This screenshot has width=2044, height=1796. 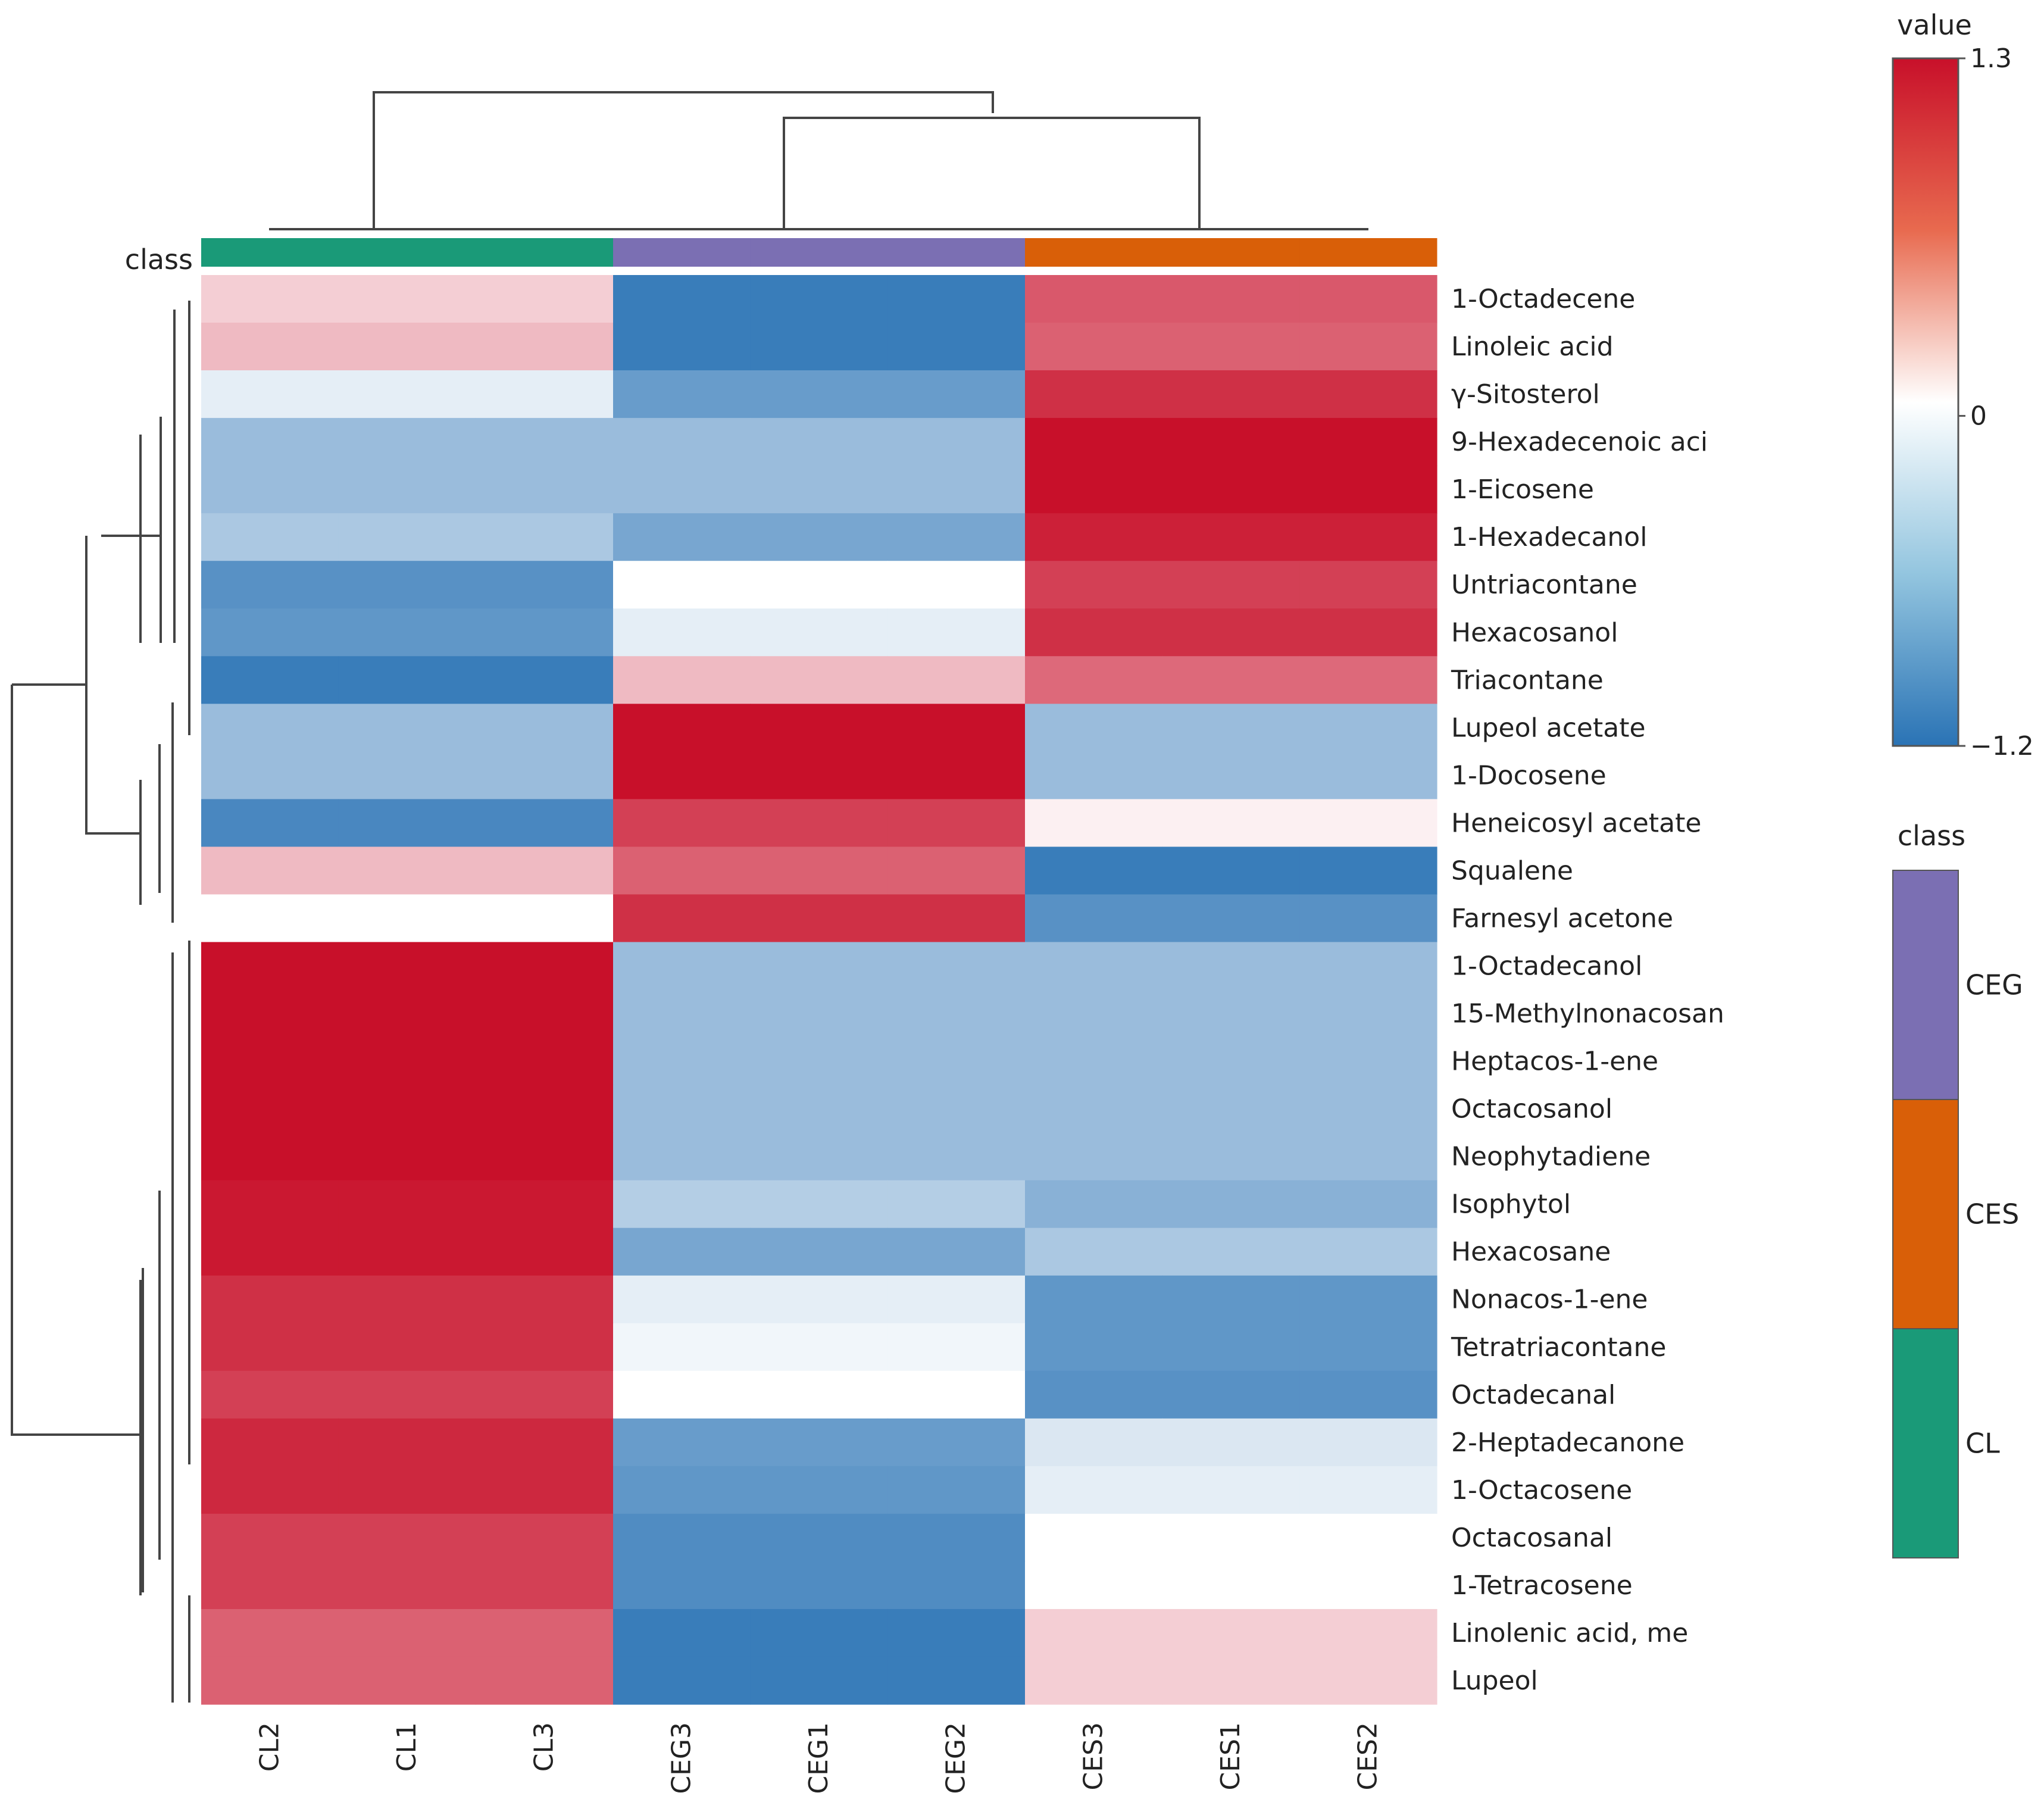 What do you see at coordinates (1533, 1395) in the screenshot?
I see `row-label: Octadecanal` at bounding box center [1533, 1395].